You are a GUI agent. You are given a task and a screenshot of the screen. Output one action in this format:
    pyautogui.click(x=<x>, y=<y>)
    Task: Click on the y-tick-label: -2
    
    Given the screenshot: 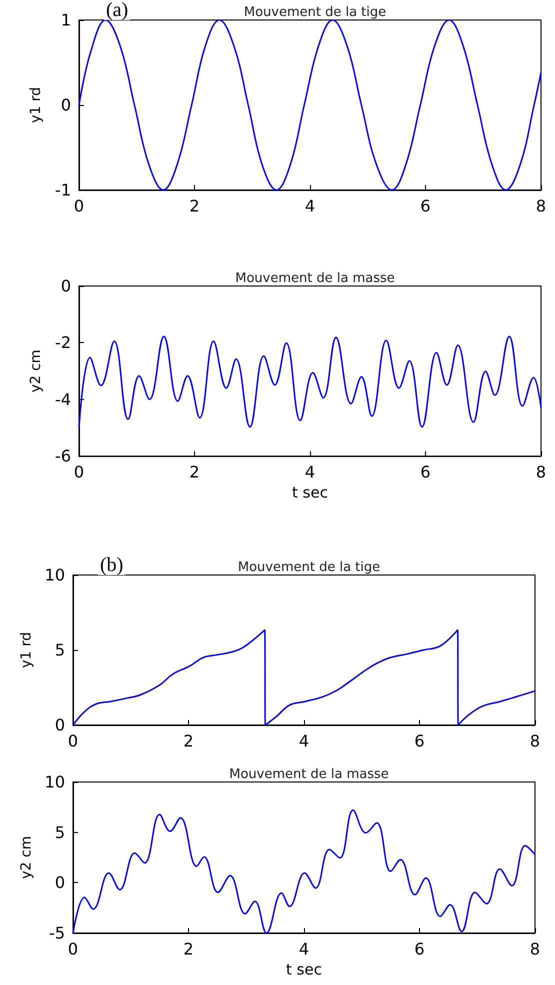 What is the action you would take?
    pyautogui.click(x=63, y=342)
    